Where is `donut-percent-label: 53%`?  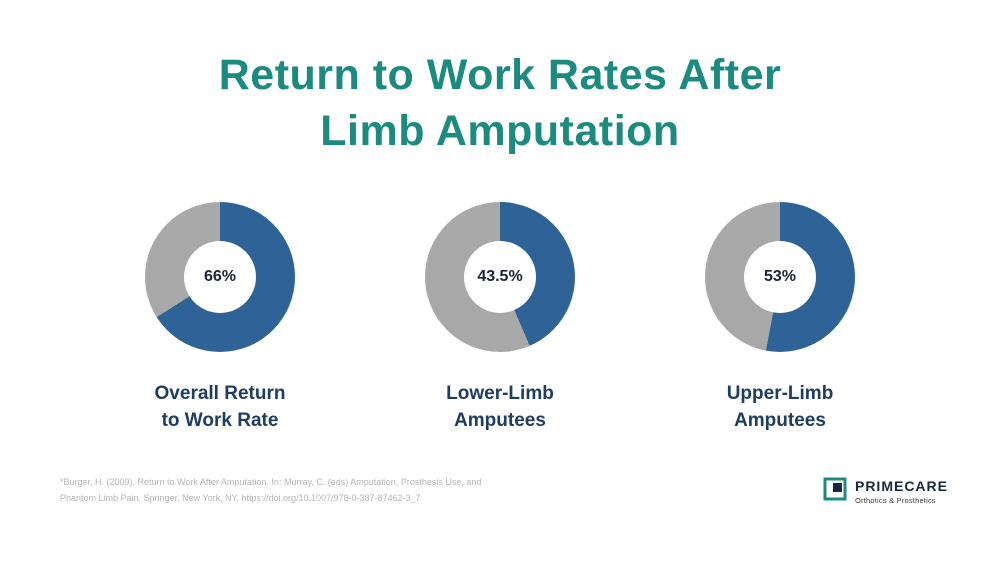 donut-percent-label: 53% is located at coordinates (780, 276).